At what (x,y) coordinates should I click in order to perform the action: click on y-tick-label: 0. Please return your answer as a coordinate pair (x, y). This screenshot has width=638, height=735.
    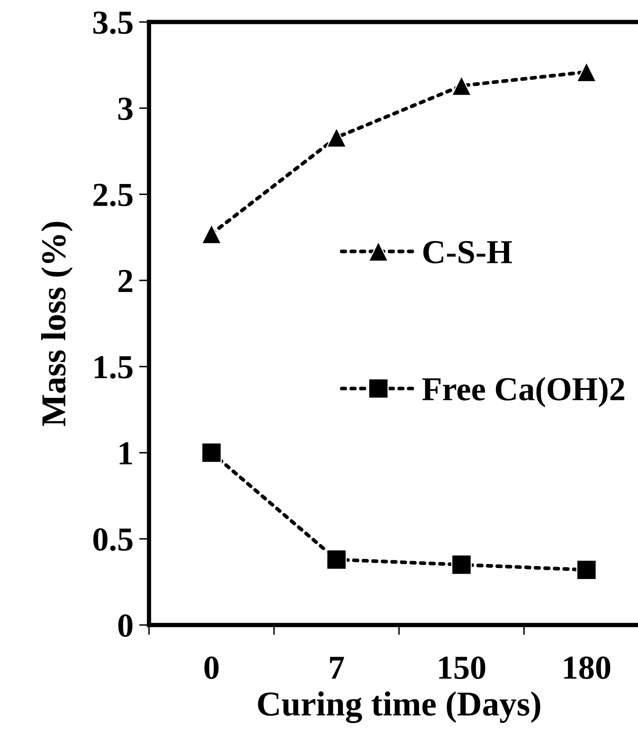
    Looking at the image, I should click on (125, 625).